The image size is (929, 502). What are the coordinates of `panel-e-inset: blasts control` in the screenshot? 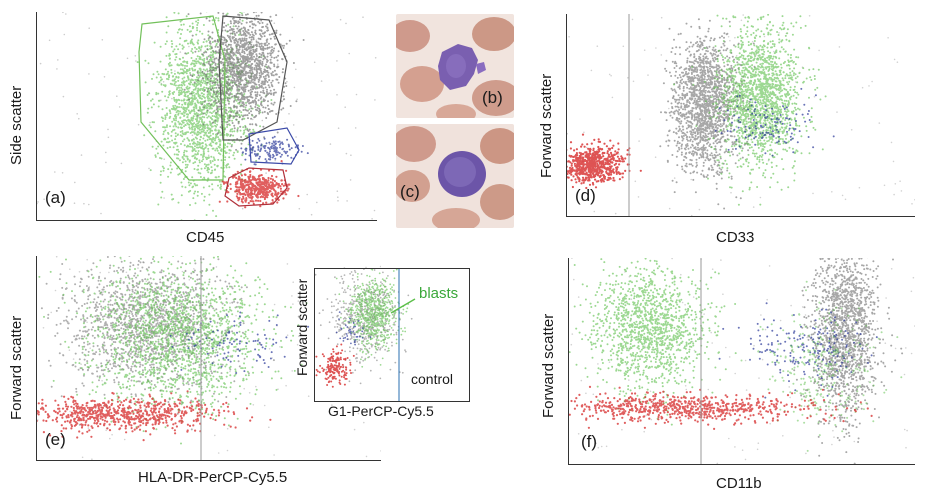 It's located at (390, 325).